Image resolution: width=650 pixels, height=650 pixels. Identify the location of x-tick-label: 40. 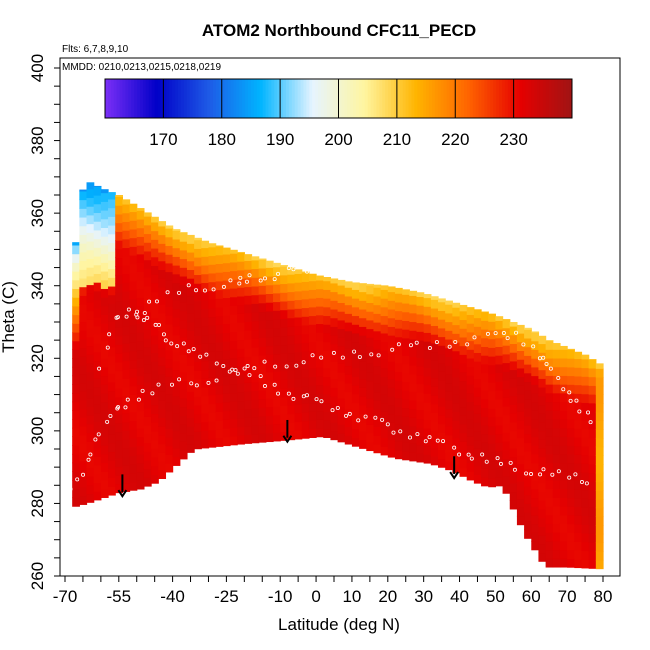
(459, 596).